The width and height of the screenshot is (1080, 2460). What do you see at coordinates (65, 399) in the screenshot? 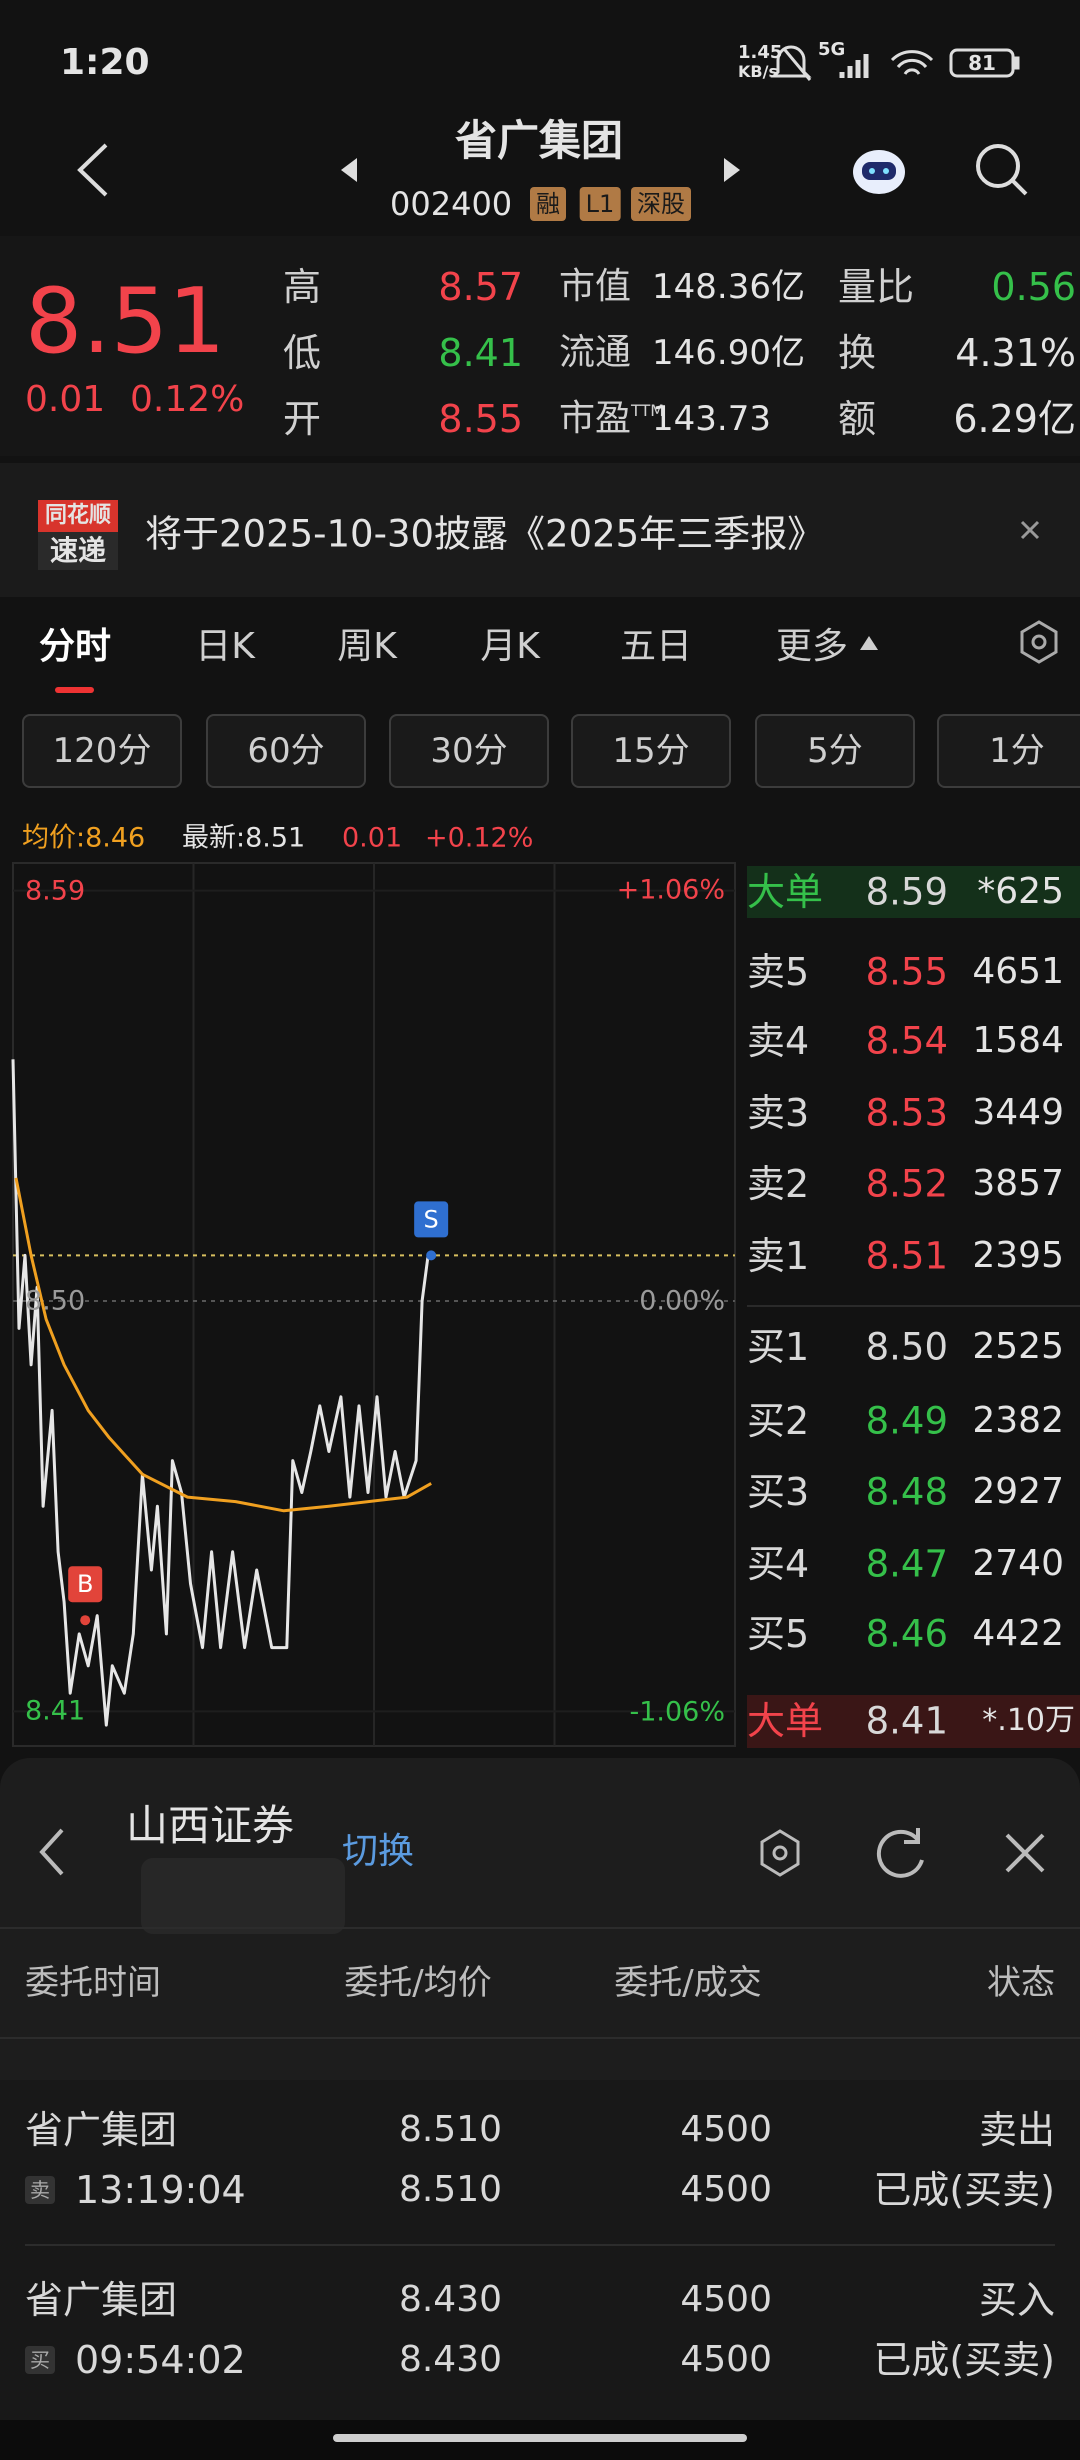
I see `price-change: 0.01` at bounding box center [65, 399].